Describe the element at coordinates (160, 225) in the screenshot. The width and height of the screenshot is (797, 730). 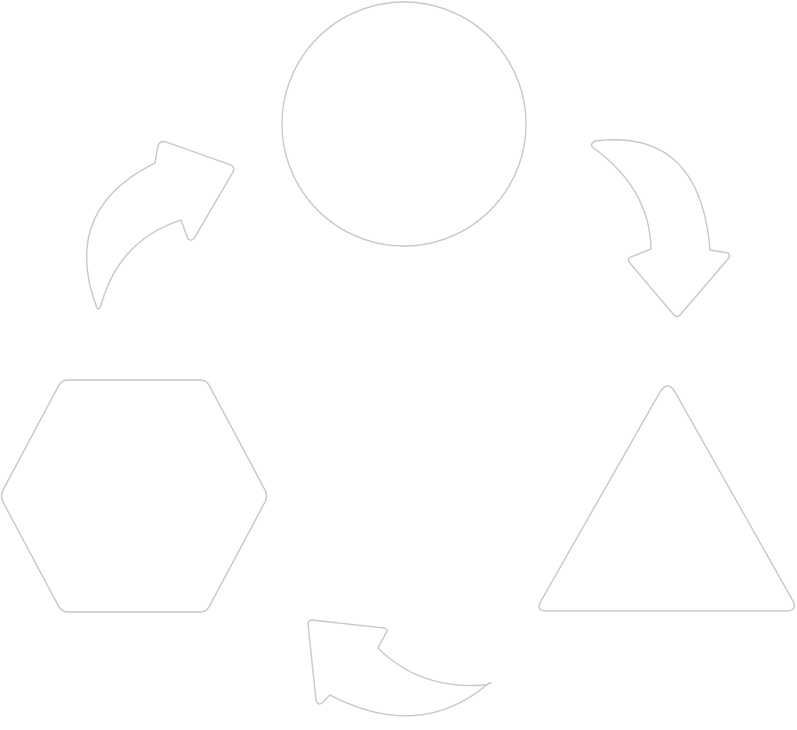
I see `arrow-hexagon-to-circle` at that location.